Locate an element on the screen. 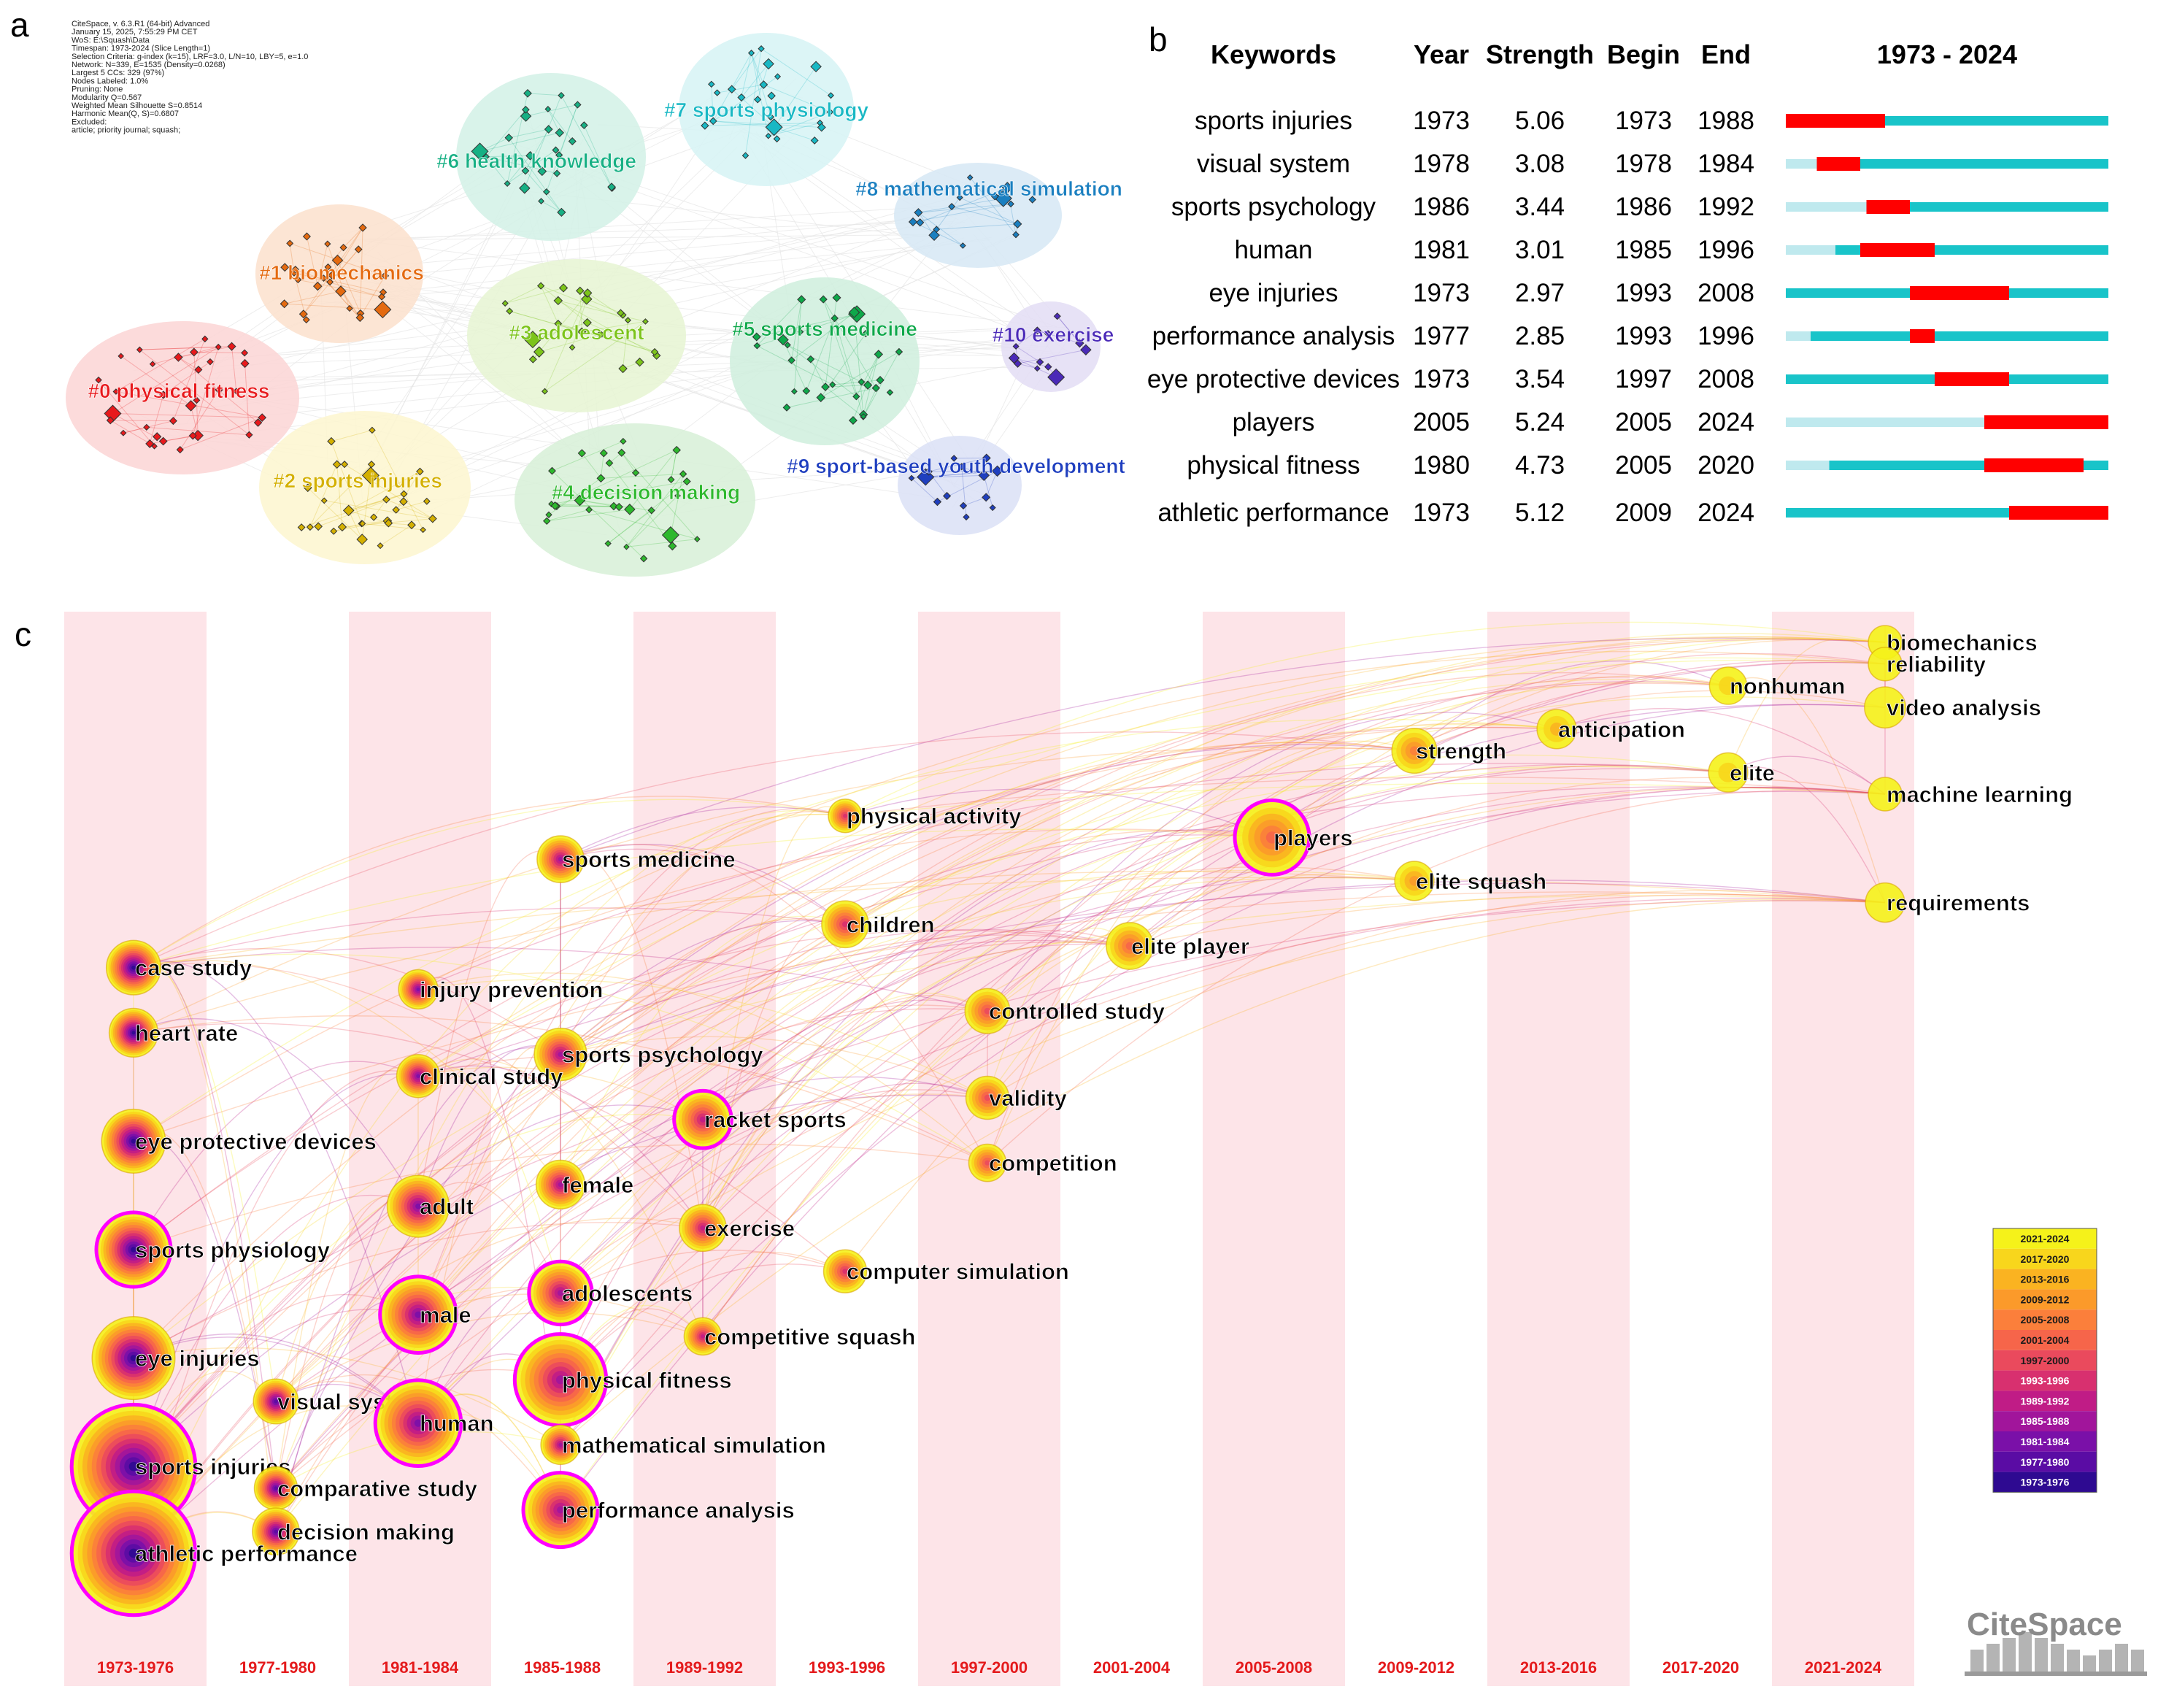 This screenshot has height=1708, width=2158. burst-row: physical fitness 1980 4.73 2005 2020 is located at coordinates (1647, 465).